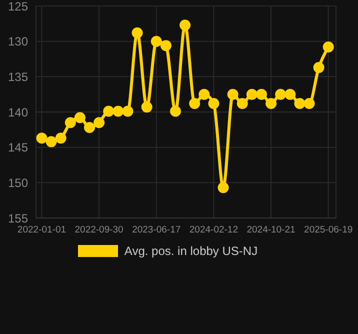 This screenshot has height=334, width=358. What do you see at coordinates (156, 230) in the screenshot?
I see `x-tick-label: 2023-06-17` at bounding box center [156, 230].